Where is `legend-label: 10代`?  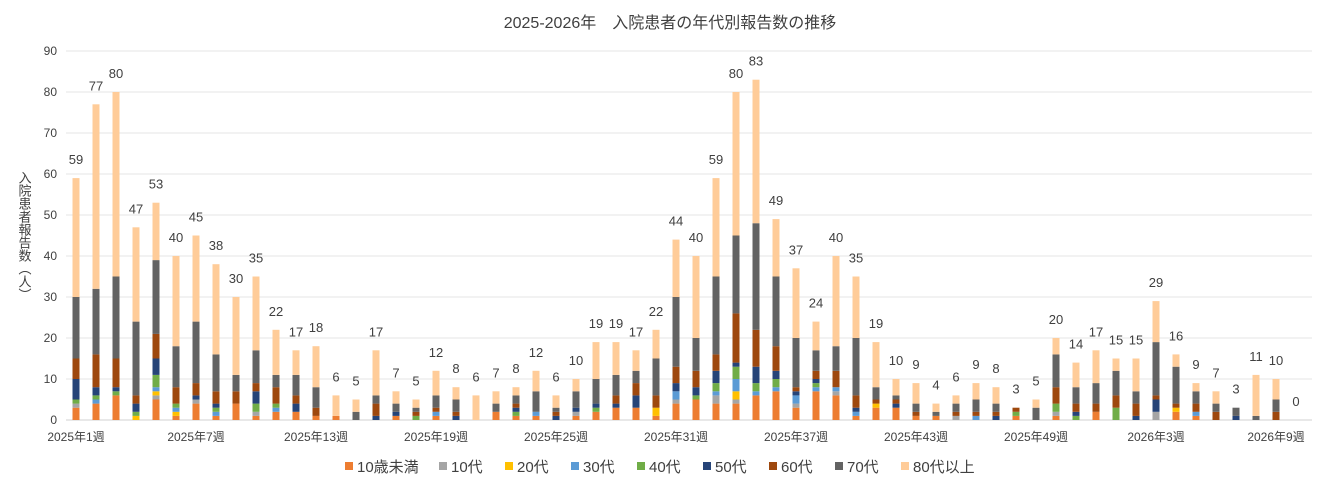
legend-label: 10代 is located at coordinates (467, 467).